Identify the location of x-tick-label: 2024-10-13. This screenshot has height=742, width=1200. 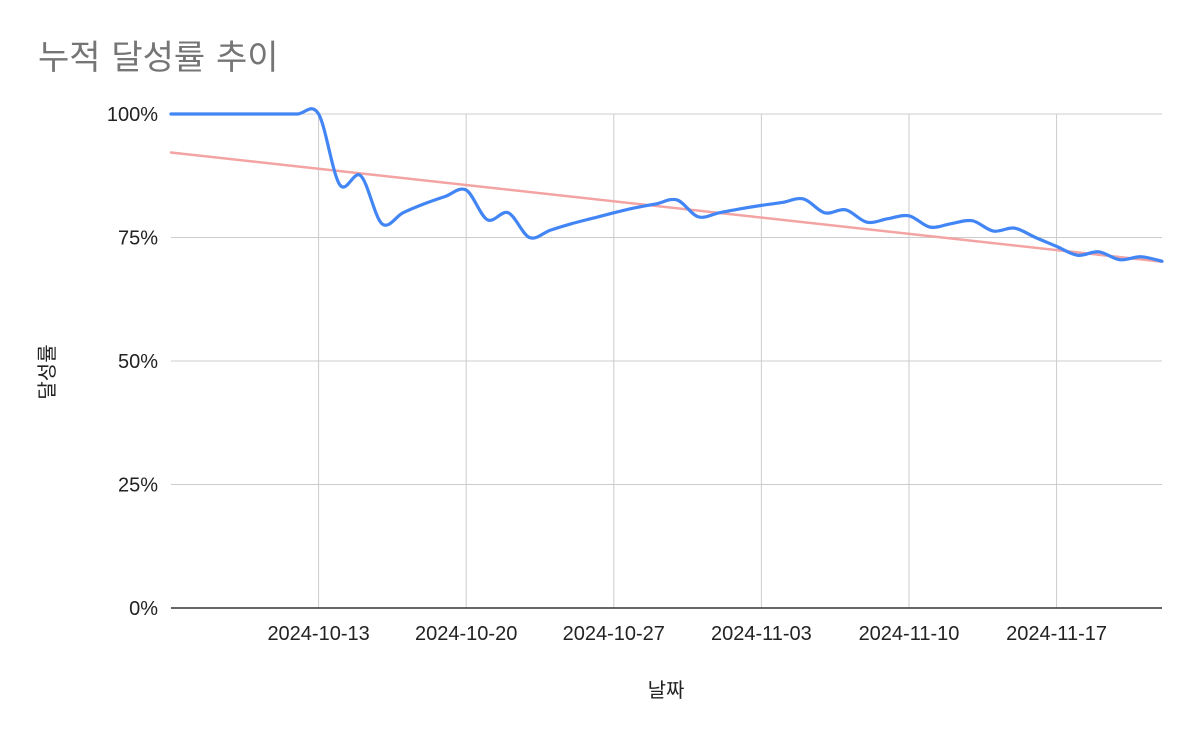
(318, 634).